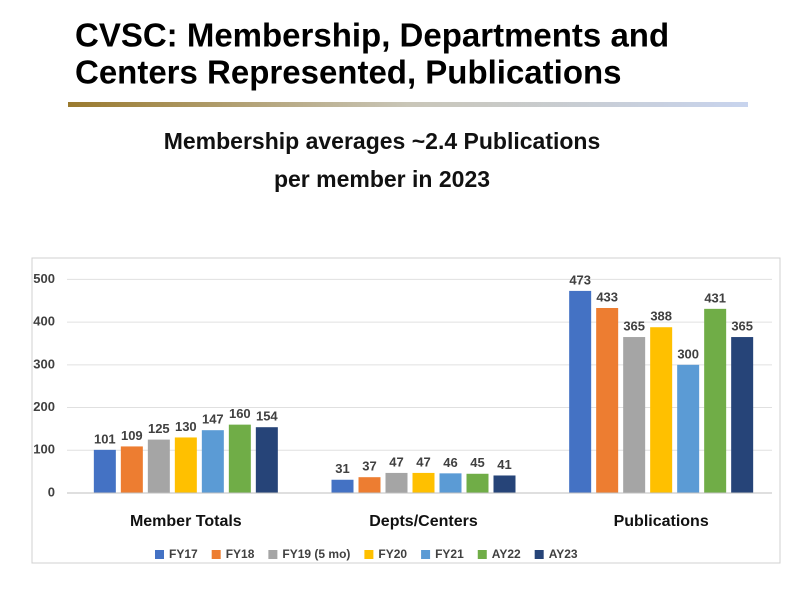 This screenshot has height=600, width=800. What do you see at coordinates (51, 491) in the screenshot?
I see `y-tick-label: 0` at bounding box center [51, 491].